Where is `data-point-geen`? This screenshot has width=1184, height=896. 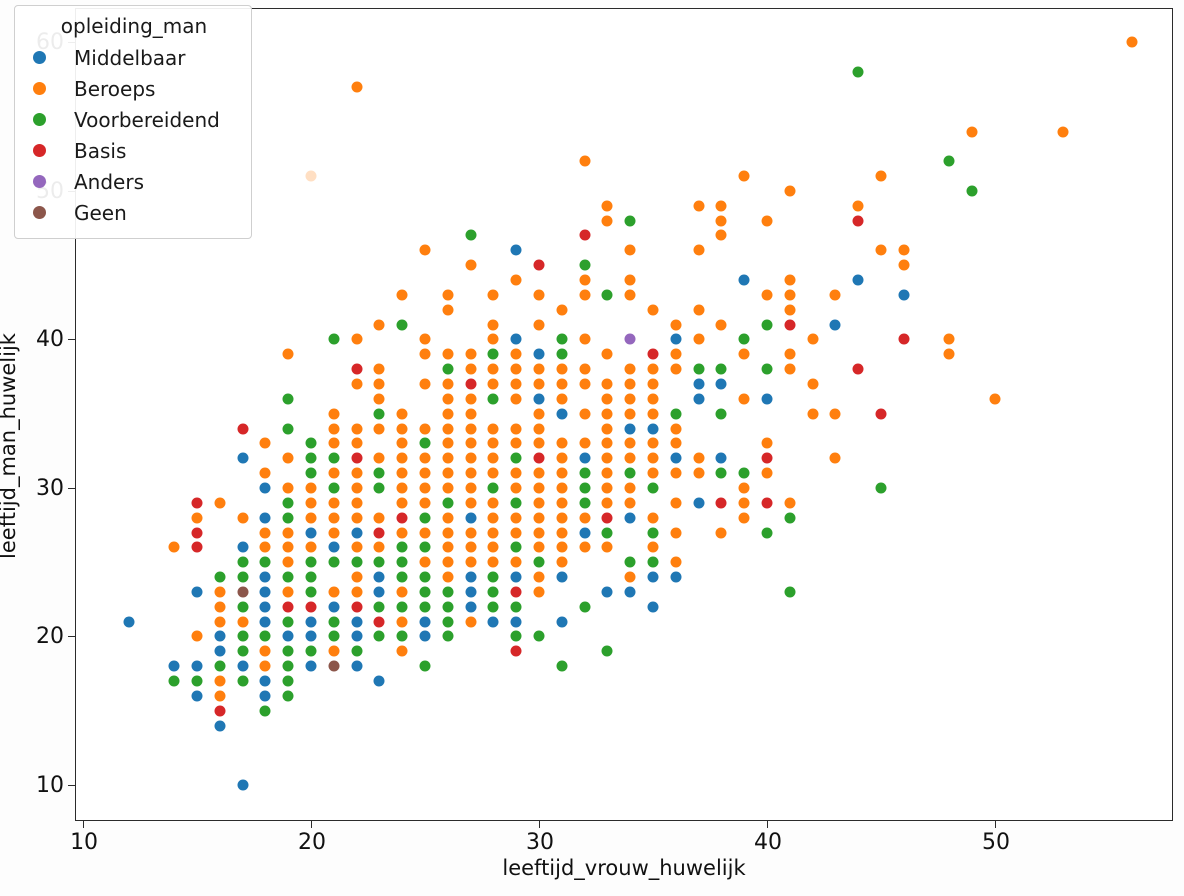
data-point-geen is located at coordinates (243, 592).